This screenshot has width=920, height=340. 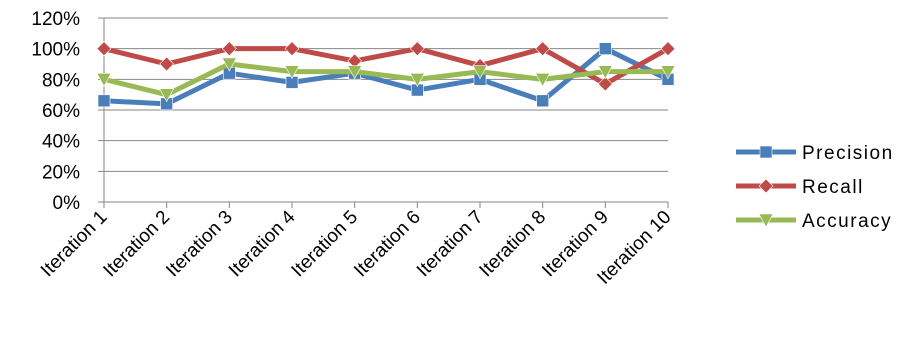 I want to click on y-tick-label: 40%, so click(x=61, y=142).